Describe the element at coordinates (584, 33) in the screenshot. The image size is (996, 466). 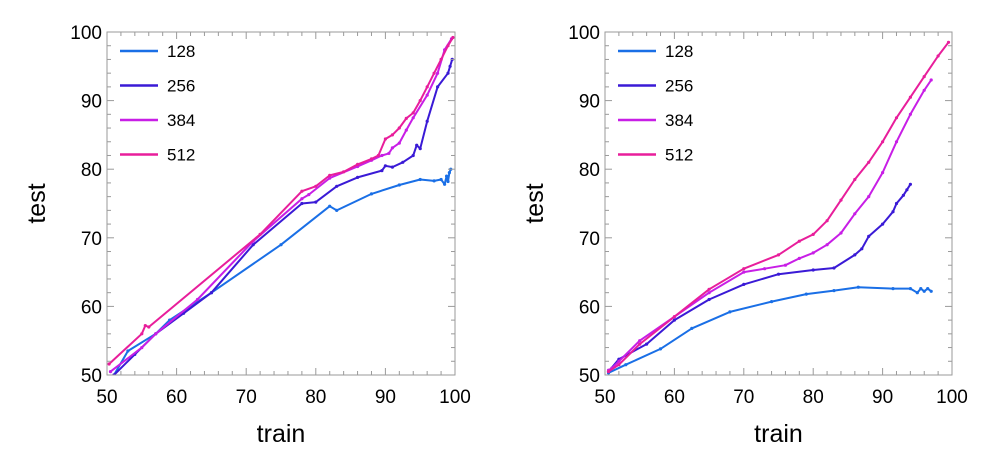
I see `y-tick-label: 100` at that location.